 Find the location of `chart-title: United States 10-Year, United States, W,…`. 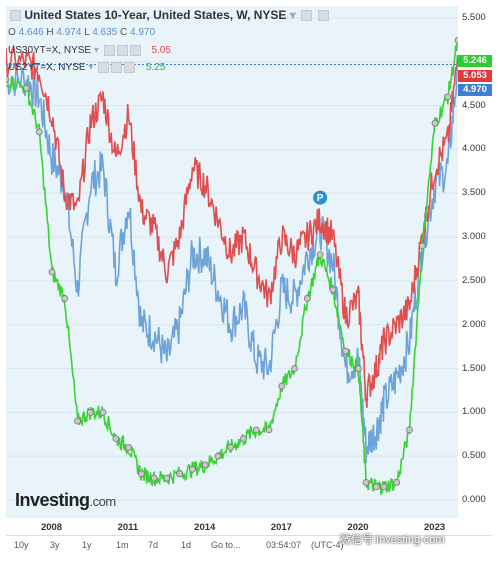

chart-title: United States 10-Year, United States, W,… is located at coordinates (168, 15).